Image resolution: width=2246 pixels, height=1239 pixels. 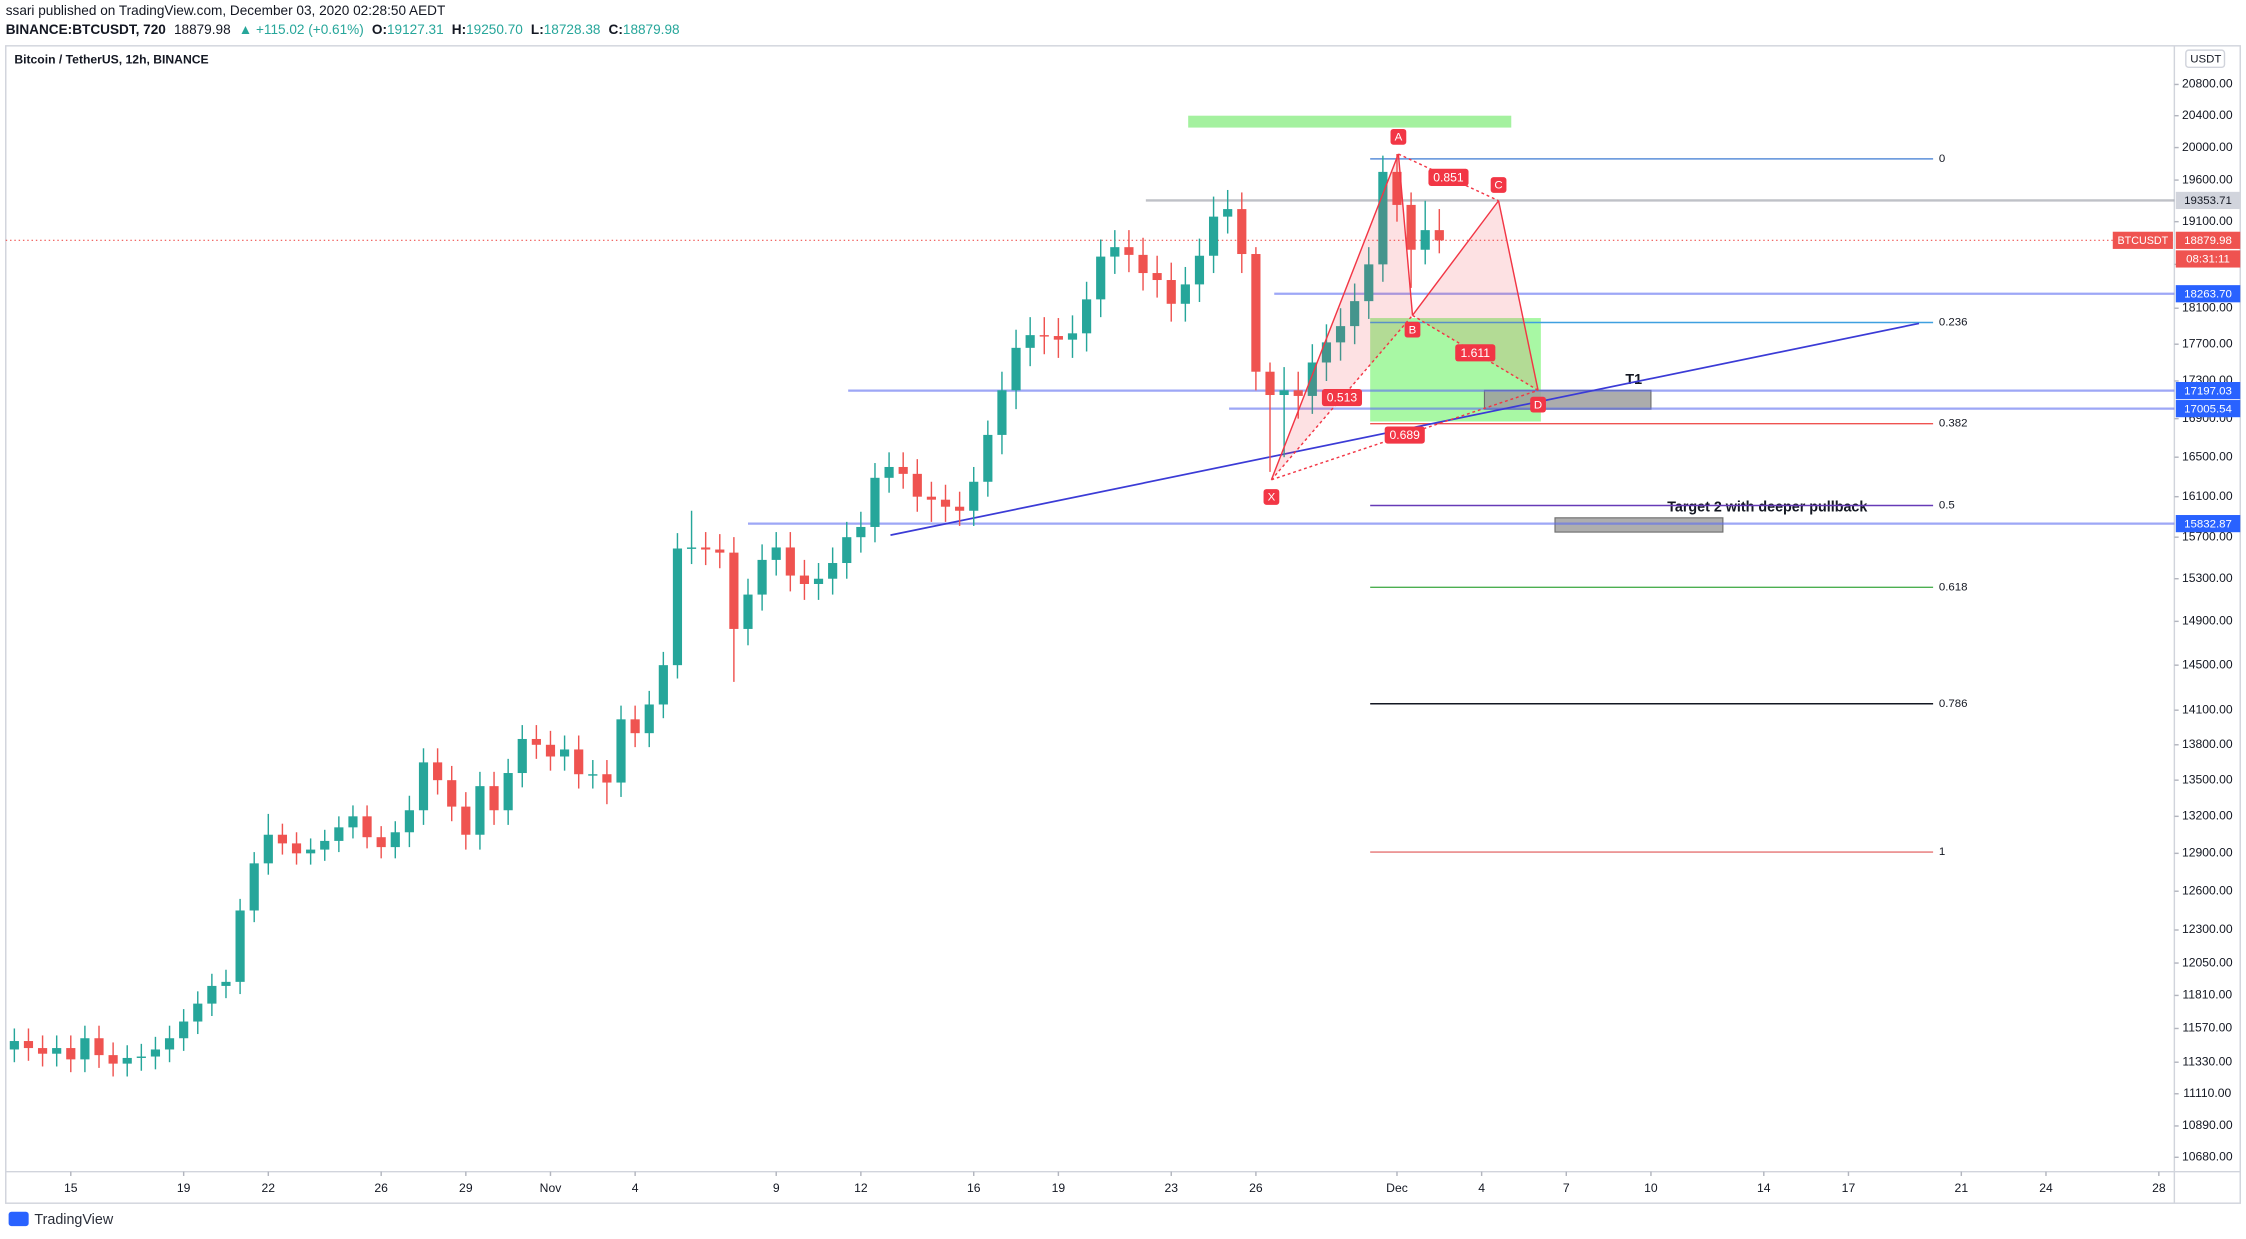 I want to click on ohlc-value: 18879.98, so click(x=651, y=29).